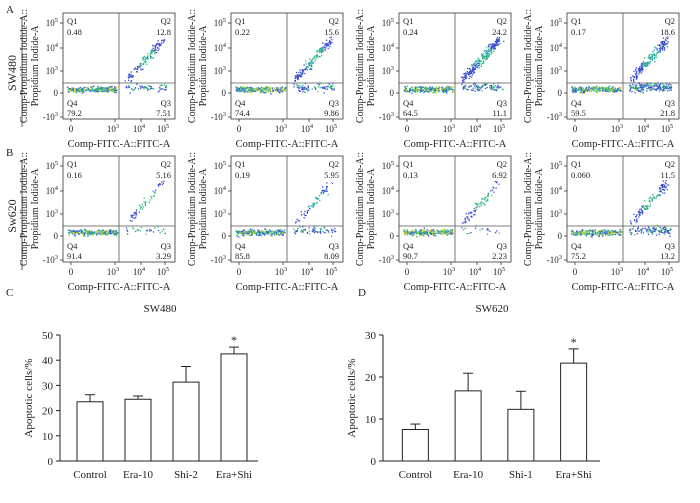  What do you see at coordinates (75, 256) in the screenshot?
I see `q4-value: 91.4` at bounding box center [75, 256].